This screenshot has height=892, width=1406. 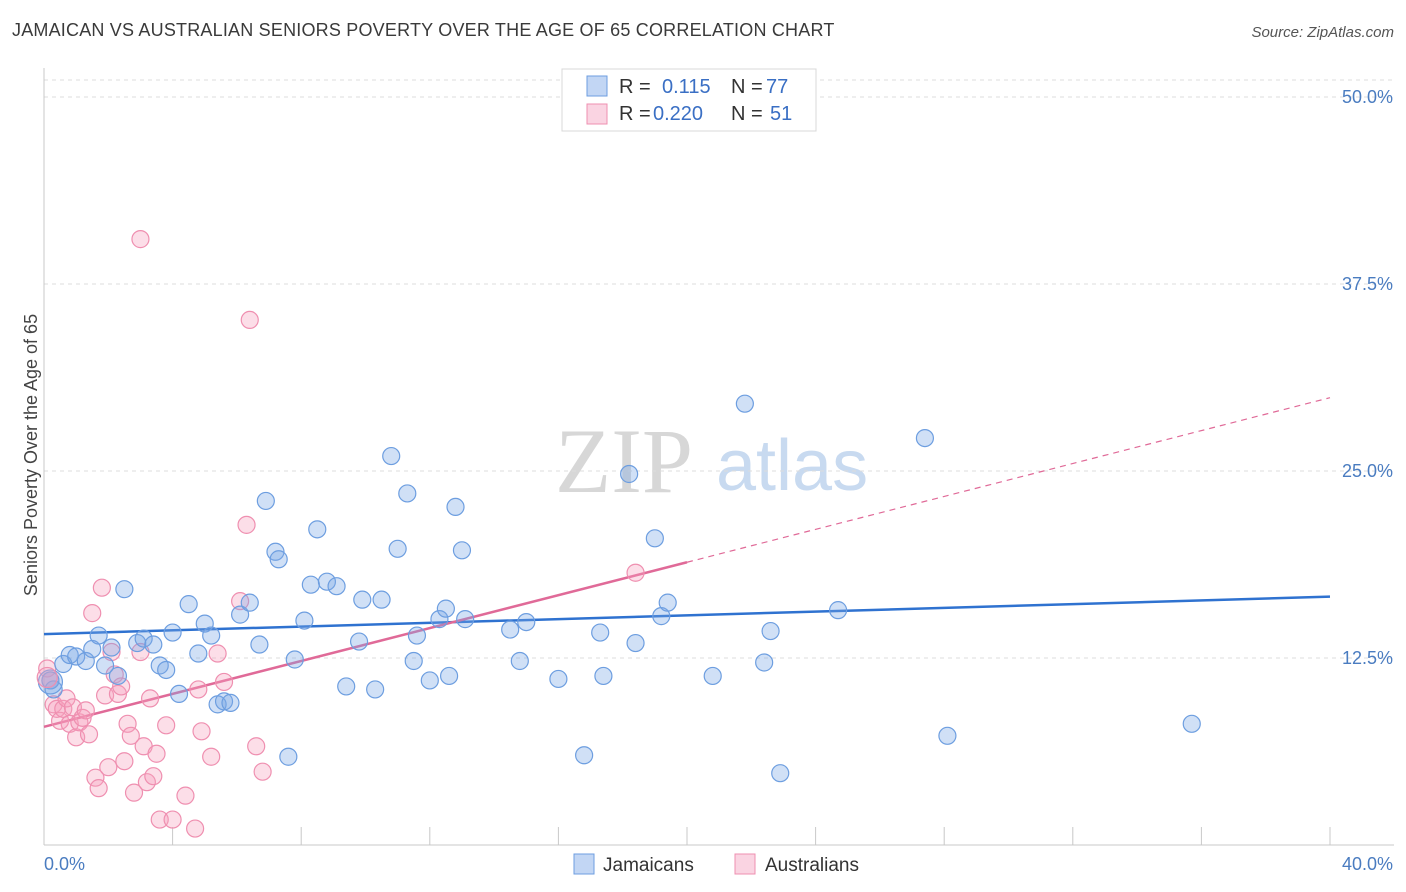 I want to click on bottom-legend-swatch-jamaicans, so click(x=584, y=864).